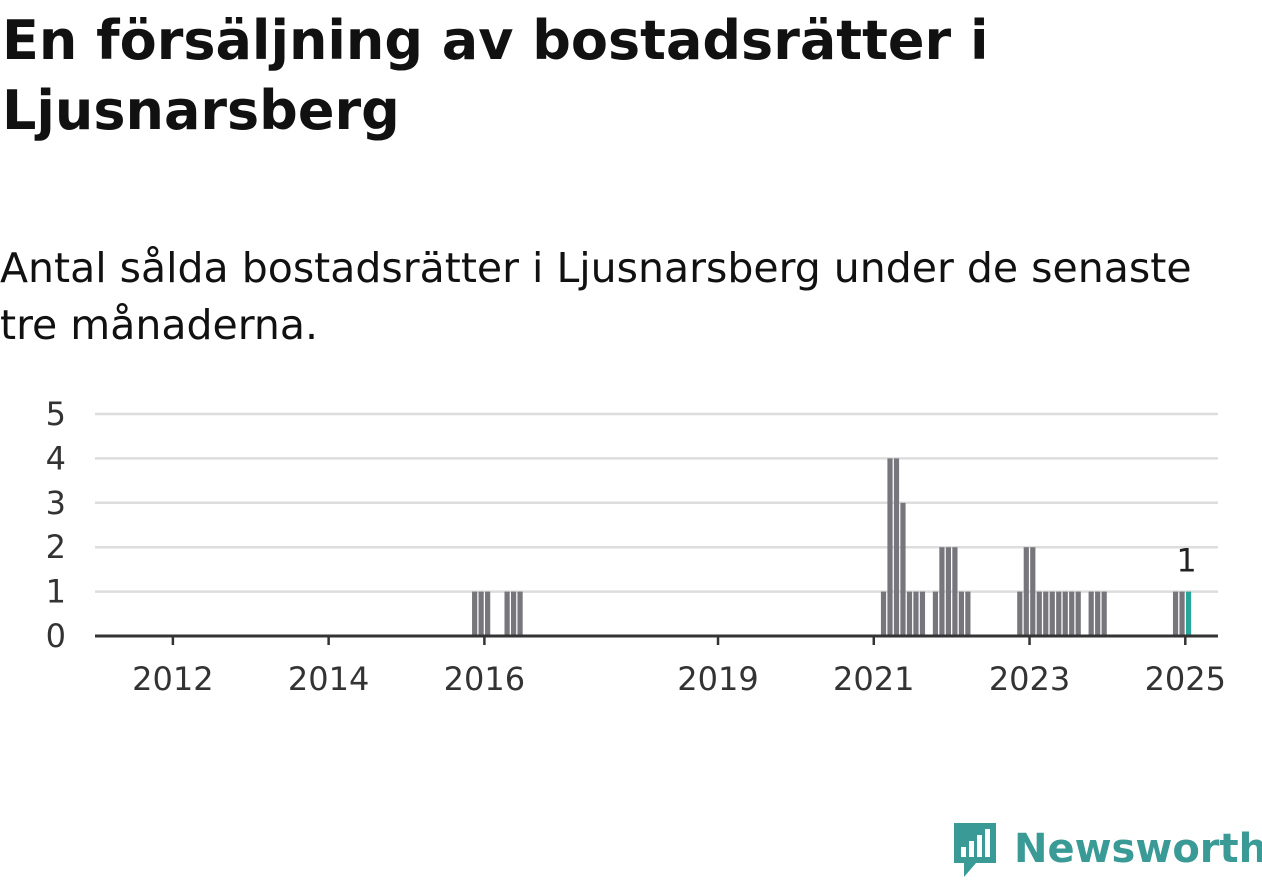 This screenshot has height=880, width=1262. I want to click on x-tick-label: 2016, so click(484, 679).